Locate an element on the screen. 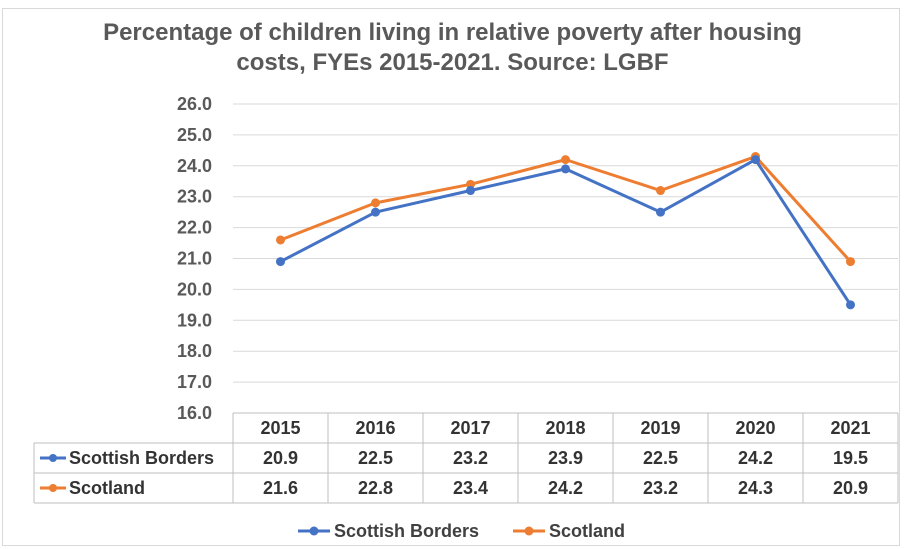 Image resolution: width=905 pixels, height=549 pixels. y-tick-label: 23.0 is located at coordinates (194, 197).